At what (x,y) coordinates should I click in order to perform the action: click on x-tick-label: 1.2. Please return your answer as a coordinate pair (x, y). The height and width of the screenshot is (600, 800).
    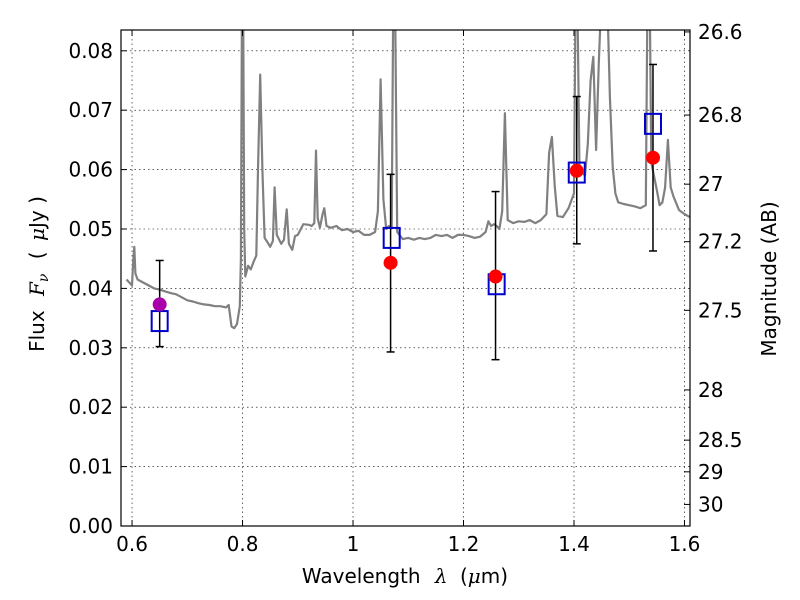
    Looking at the image, I should click on (464, 544).